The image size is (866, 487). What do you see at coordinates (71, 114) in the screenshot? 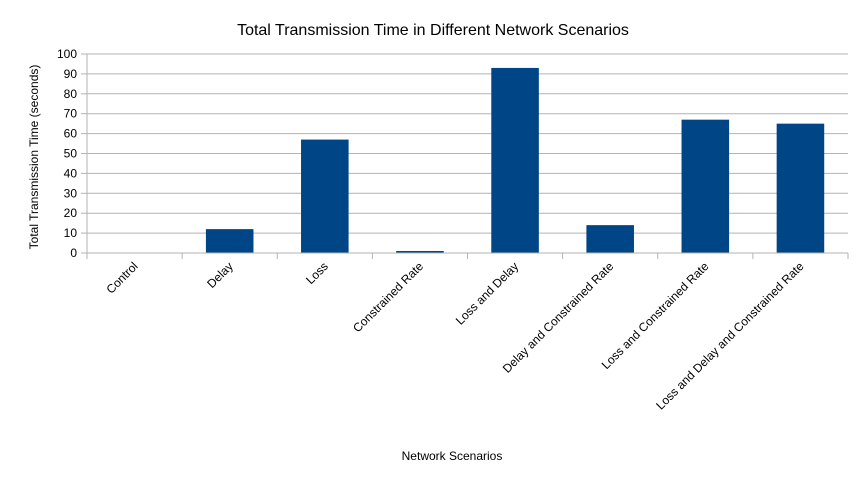
I see `y-tick-label: 70` at bounding box center [71, 114].